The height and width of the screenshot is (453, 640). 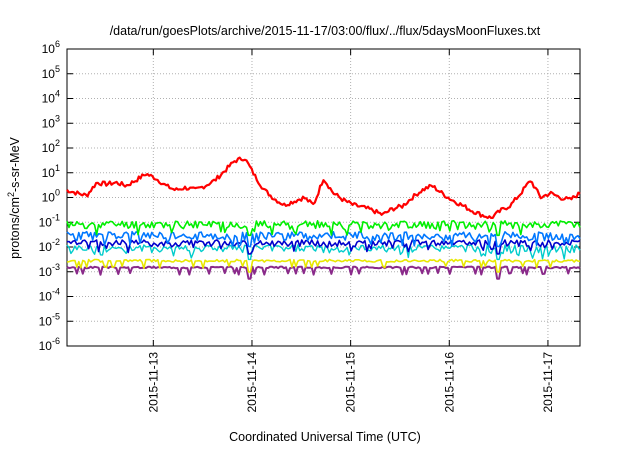 What do you see at coordinates (15, 164) in the screenshot?
I see `y-axis-label-post: -s-sr-MeV` at bounding box center [15, 164].